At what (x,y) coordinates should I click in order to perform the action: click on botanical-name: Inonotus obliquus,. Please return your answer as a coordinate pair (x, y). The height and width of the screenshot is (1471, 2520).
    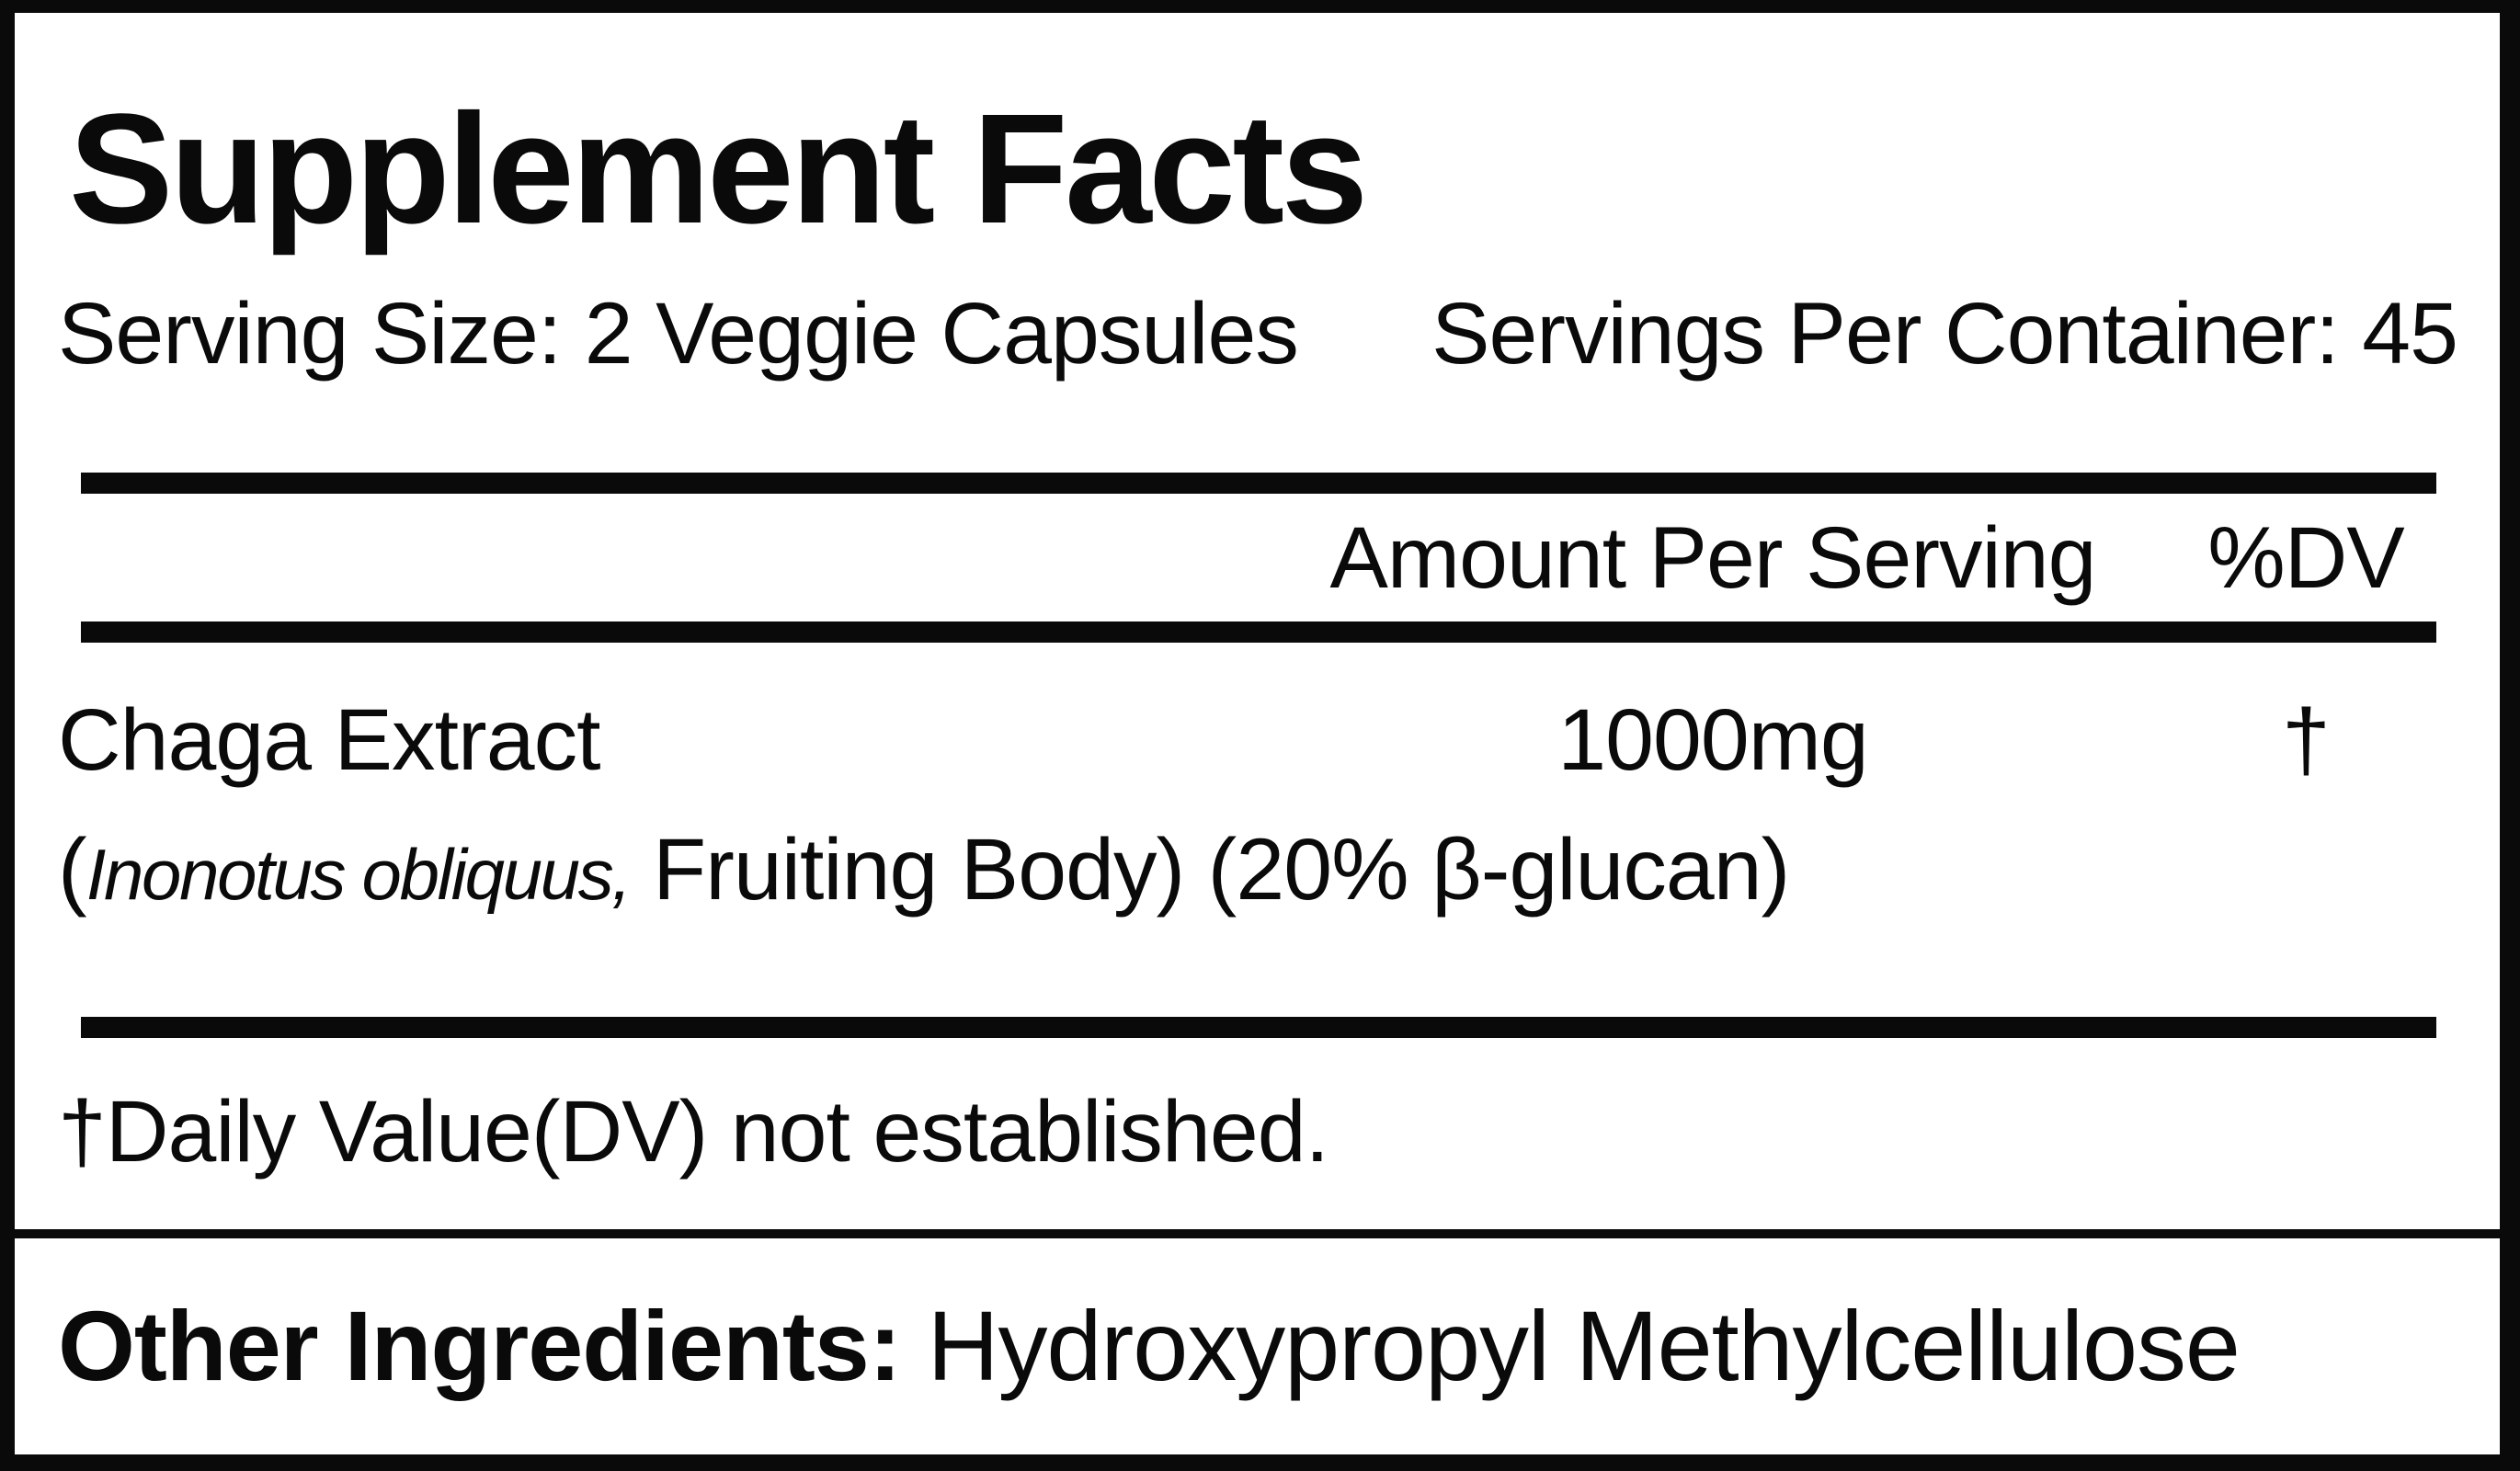
    Looking at the image, I should click on (359, 875).